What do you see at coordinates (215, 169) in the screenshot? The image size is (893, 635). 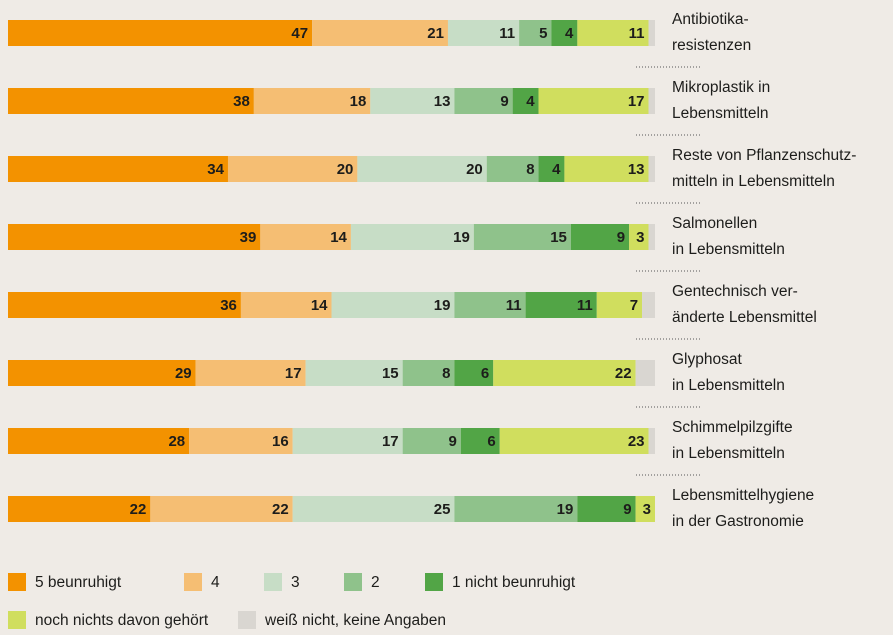 I see `value-label: 34` at bounding box center [215, 169].